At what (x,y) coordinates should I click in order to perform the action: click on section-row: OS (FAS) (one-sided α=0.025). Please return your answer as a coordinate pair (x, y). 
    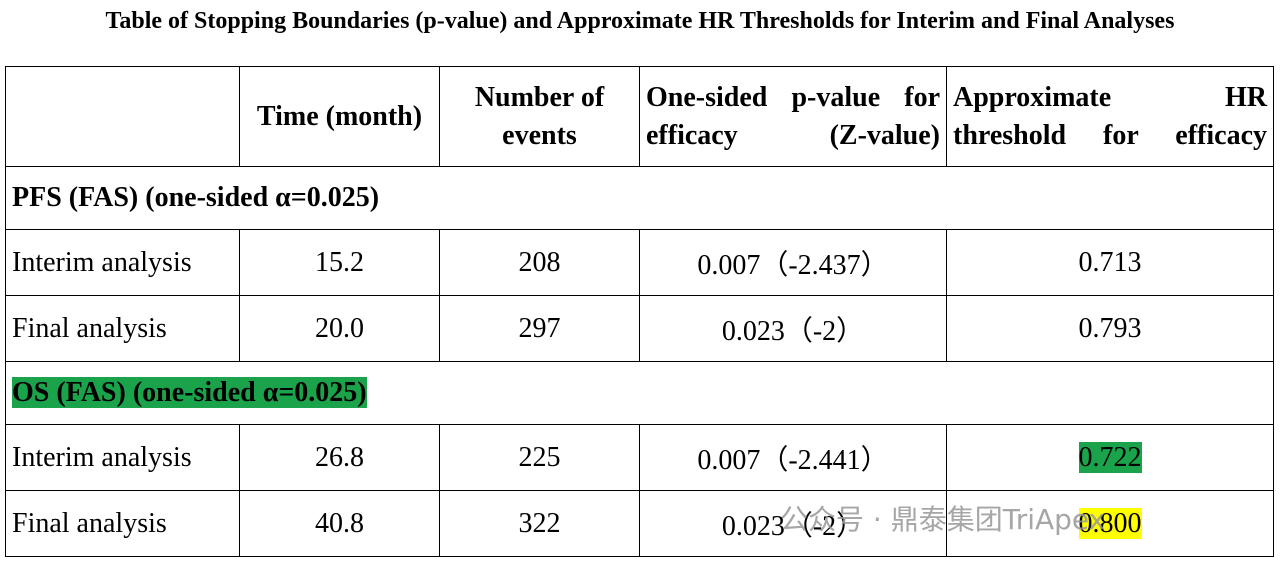
    Looking at the image, I should click on (639, 393).